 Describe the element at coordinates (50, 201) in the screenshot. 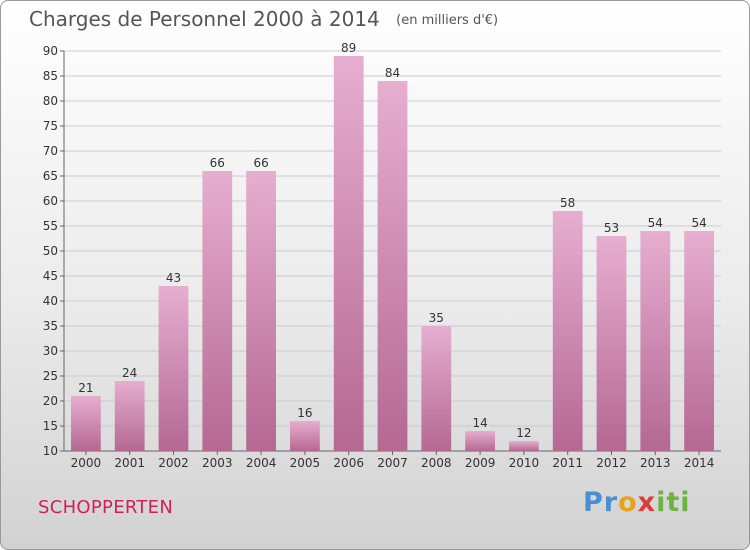

I see `y-tick-label: 60` at that location.